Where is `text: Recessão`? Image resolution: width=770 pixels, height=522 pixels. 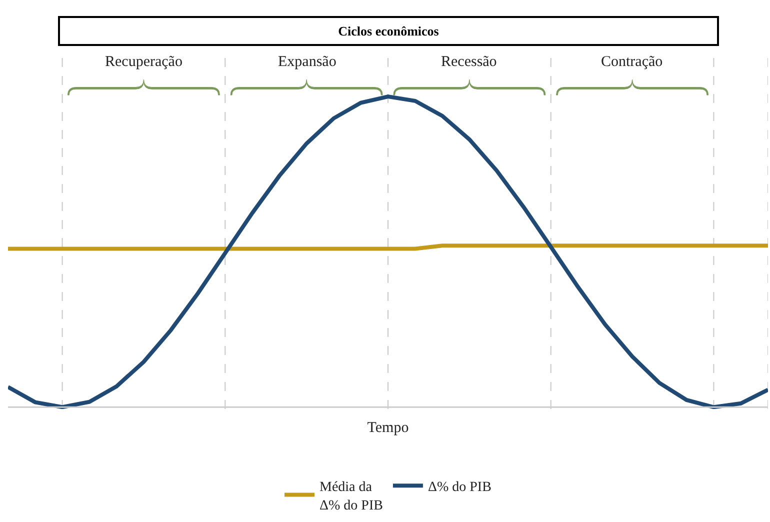 text: Recessão is located at coordinates (469, 62).